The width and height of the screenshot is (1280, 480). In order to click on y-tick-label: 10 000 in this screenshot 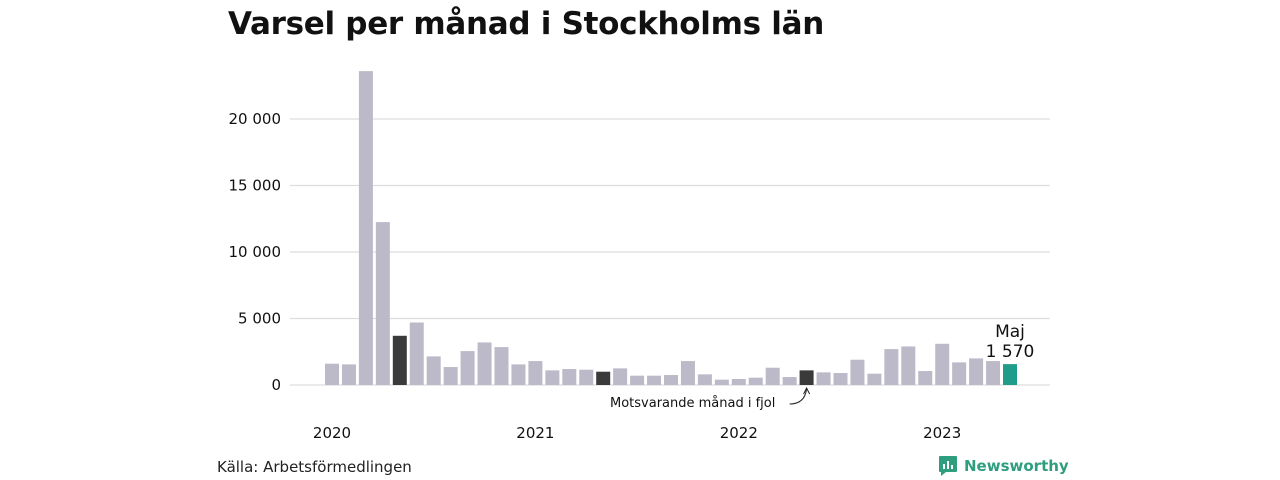, I will do `click(255, 252)`.